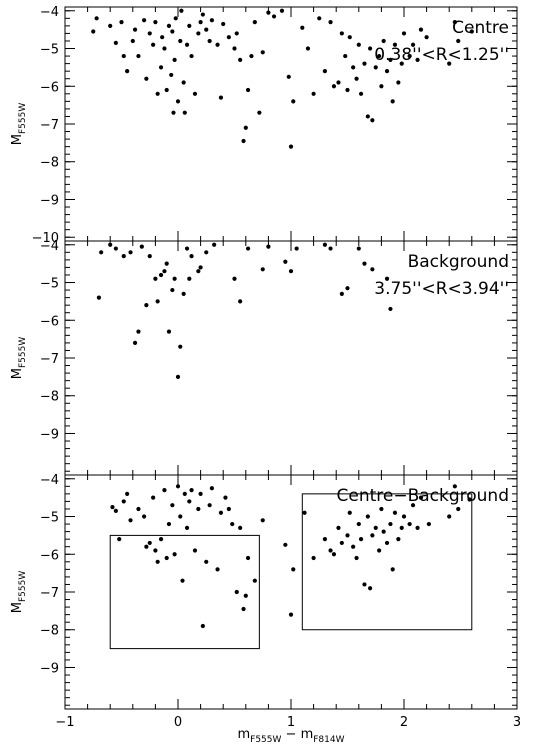 Image resolution: width=538 pixels, height=748 pixels. What do you see at coordinates (458, 262) in the screenshot?
I see `panel-annotation: Background` at bounding box center [458, 262].